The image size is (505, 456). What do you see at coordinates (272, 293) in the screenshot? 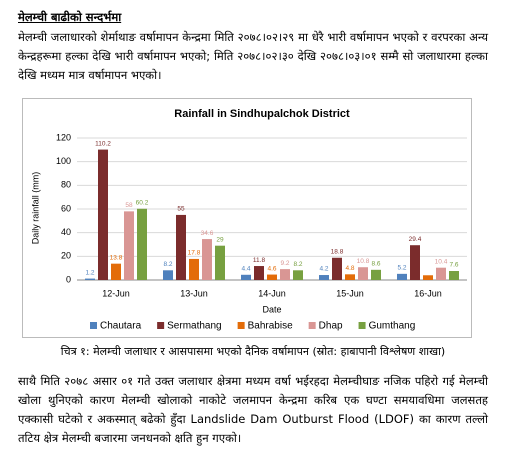
I see `x-tick-label: 14-Jun` at bounding box center [272, 293].